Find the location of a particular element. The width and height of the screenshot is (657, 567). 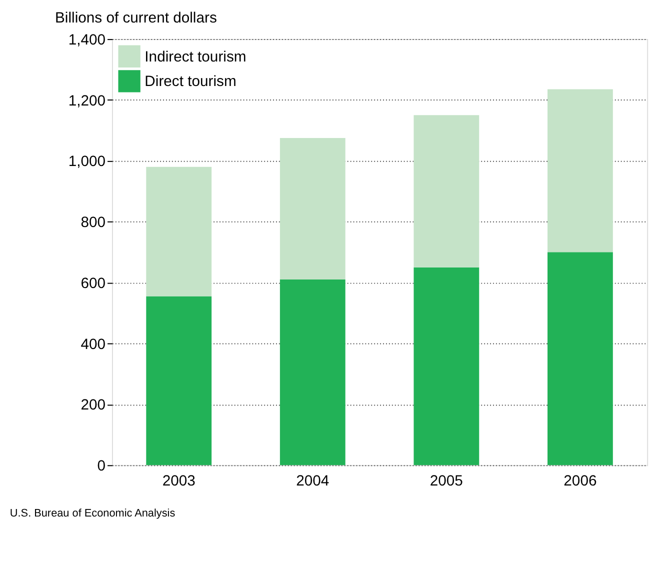

y-tick-label: 0 is located at coordinates (101, 466).